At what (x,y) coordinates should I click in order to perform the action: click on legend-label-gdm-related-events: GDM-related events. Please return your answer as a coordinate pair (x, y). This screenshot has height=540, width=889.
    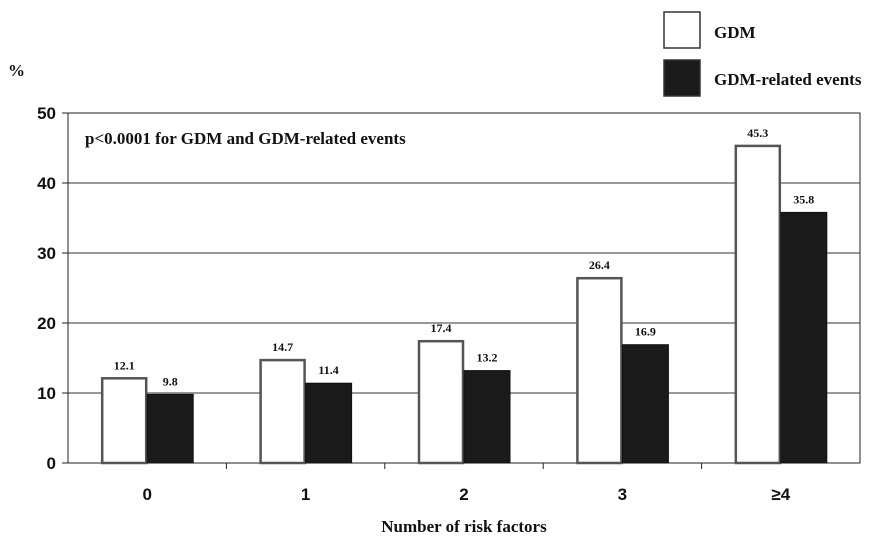
    Looking at the image, I should click on (788, 79).